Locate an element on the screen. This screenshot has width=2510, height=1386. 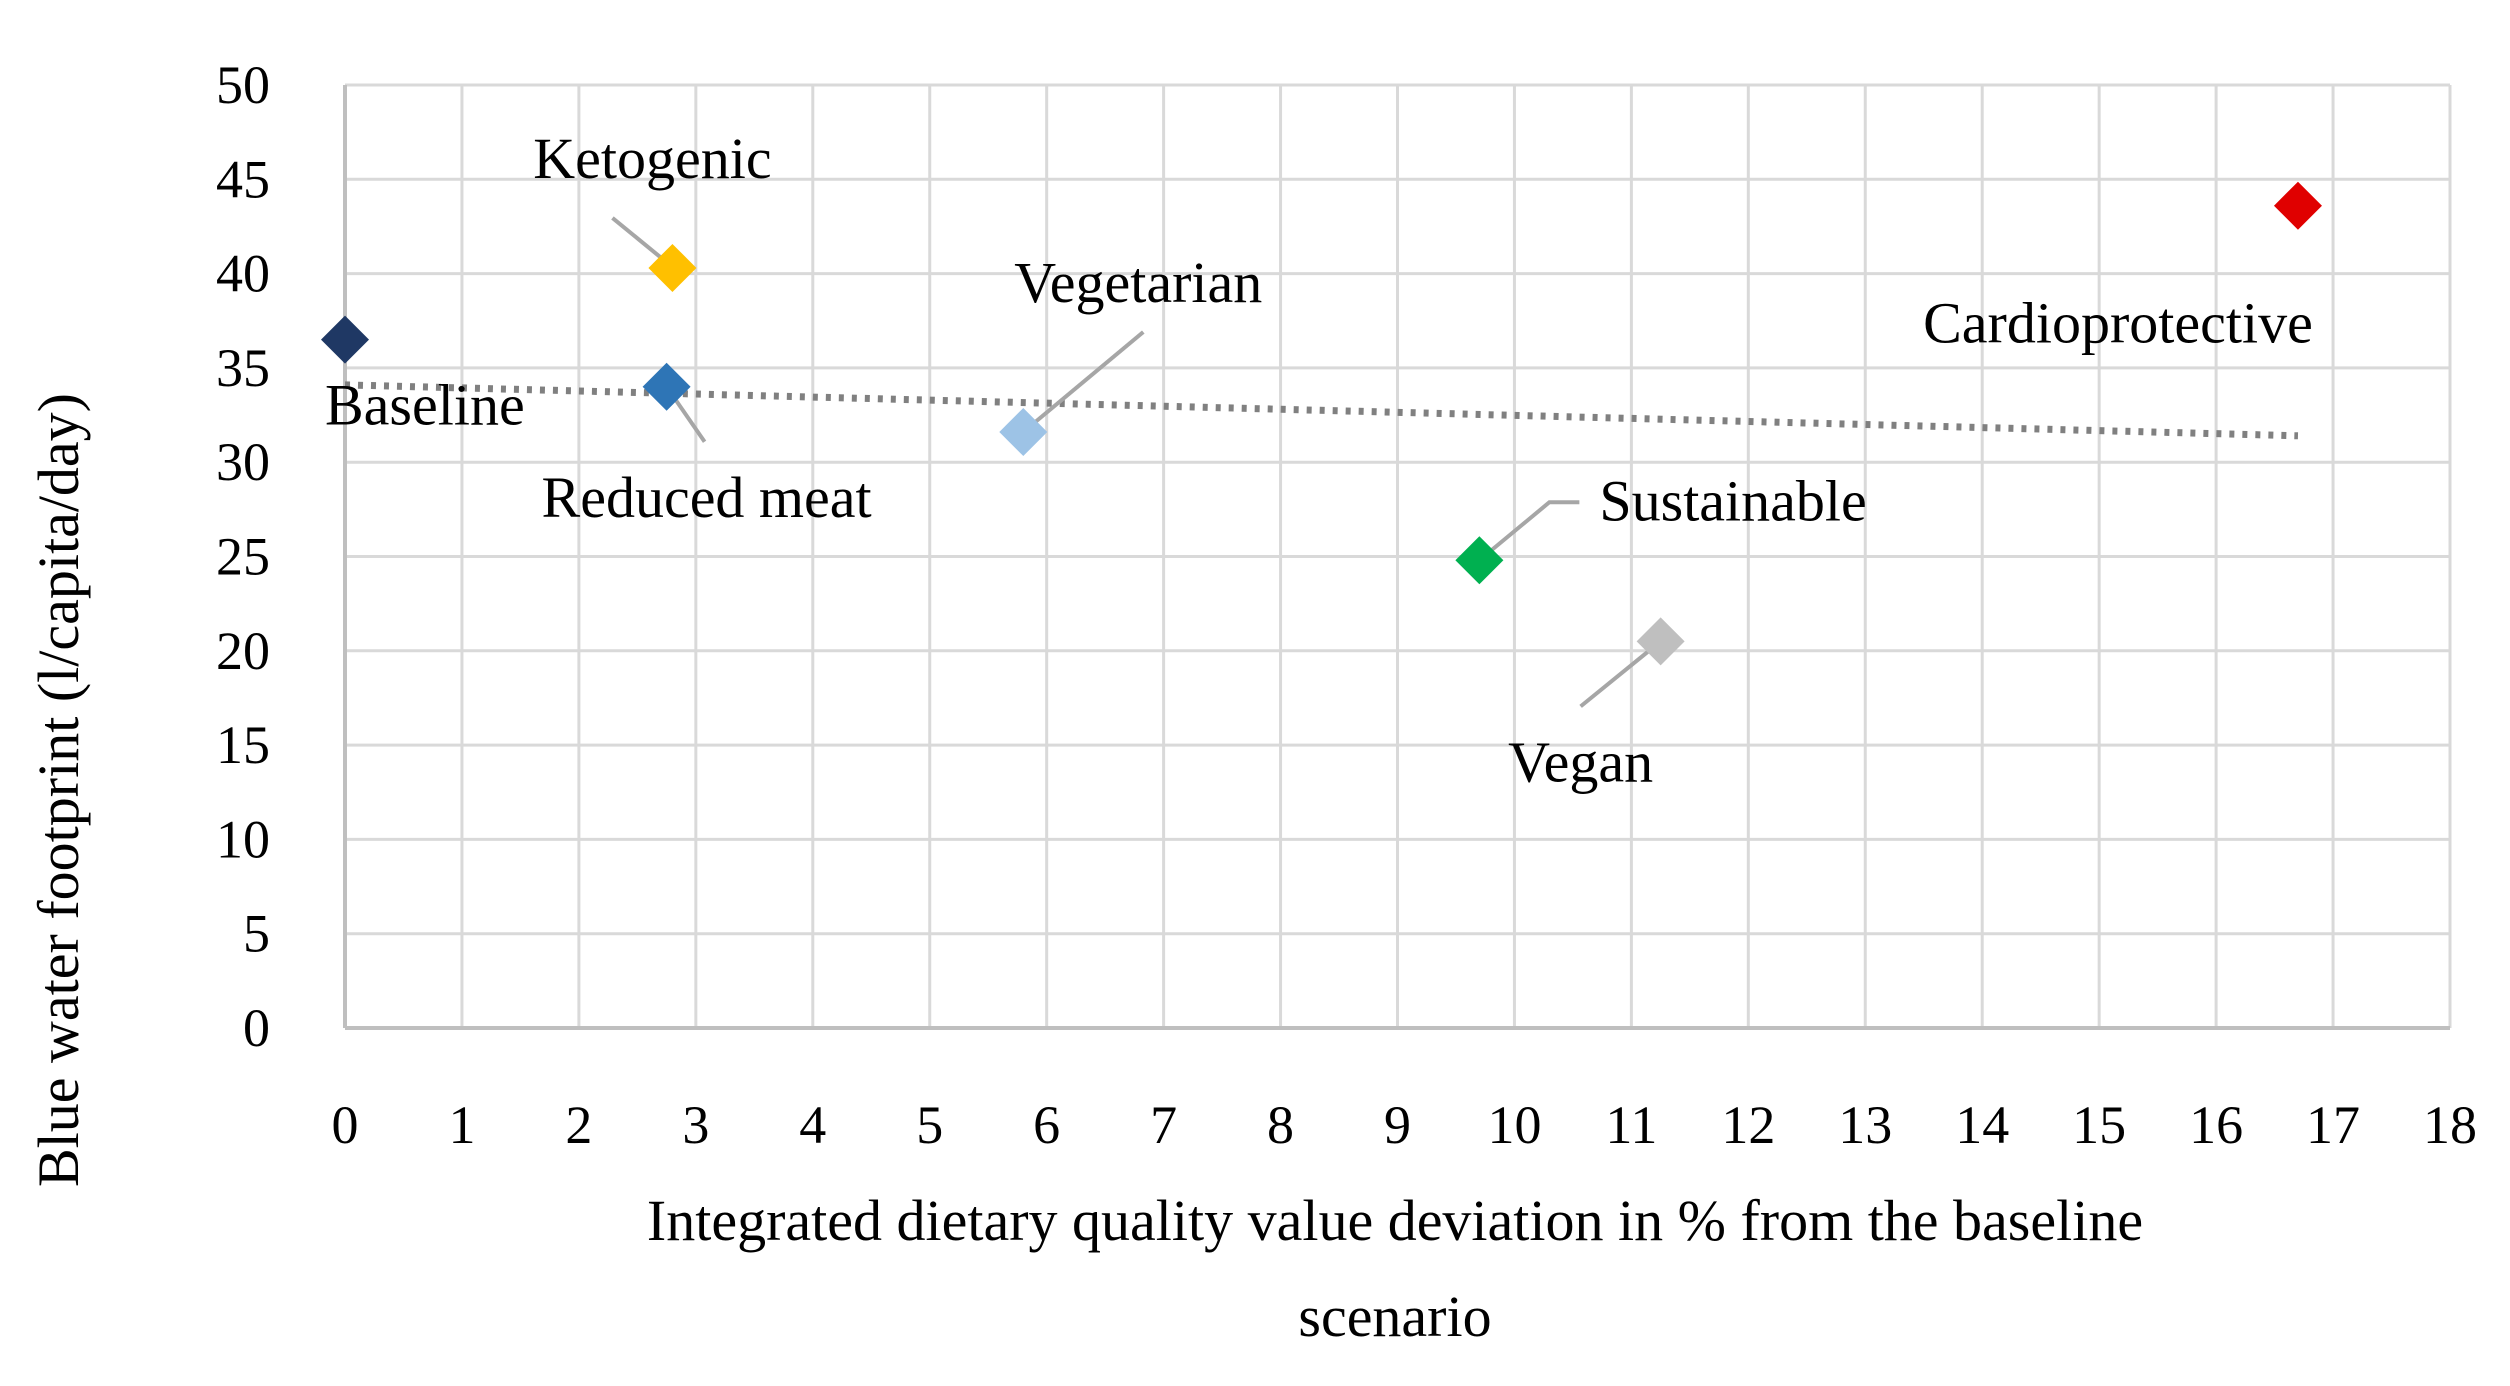
x-tick-label: 0 is located at coordinates (345, 1125).